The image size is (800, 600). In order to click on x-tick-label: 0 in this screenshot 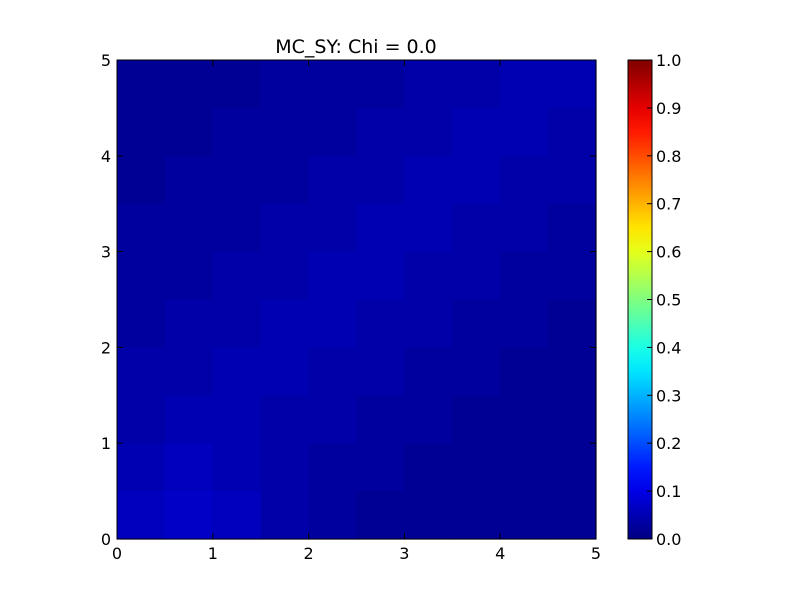, I will do `click(117, 553)`.